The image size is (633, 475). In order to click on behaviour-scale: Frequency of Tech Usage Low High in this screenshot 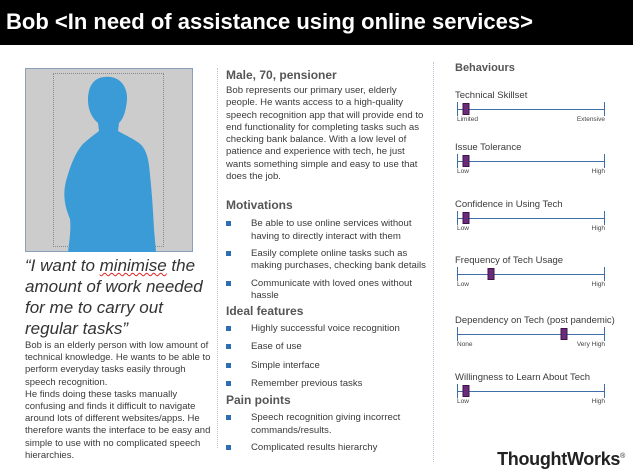, I will do `click(530, 272)`.